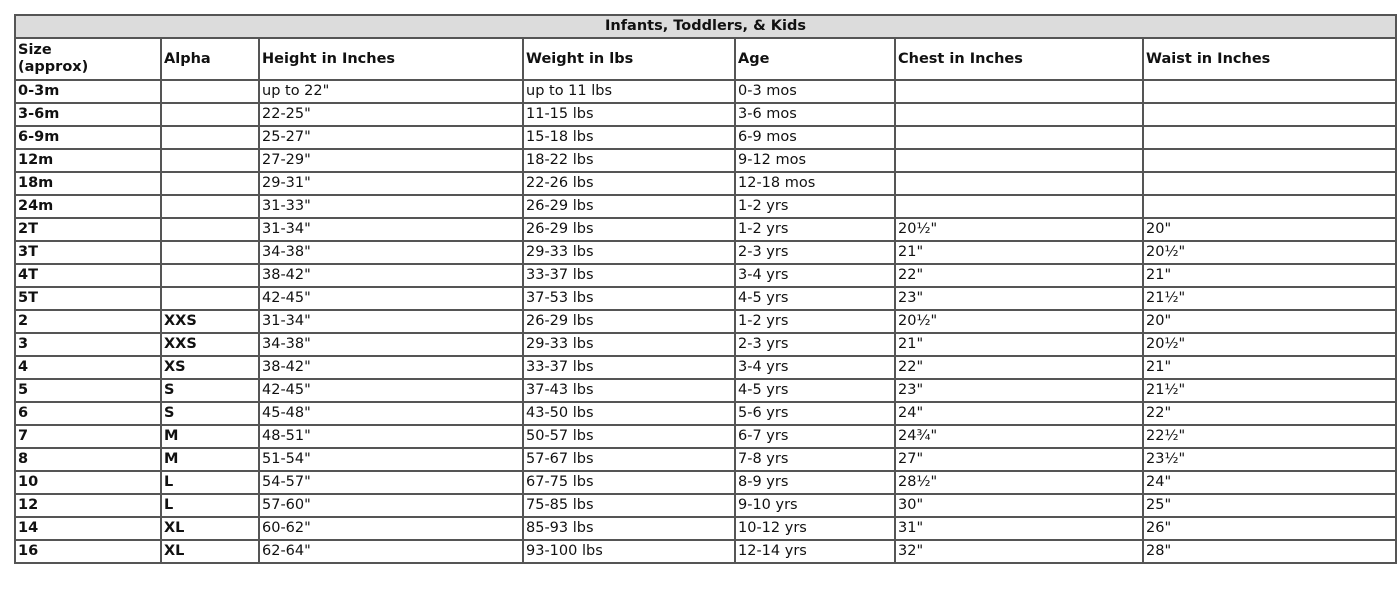  What do you see at coordinates (210, 436) in the screenshot?
I see `cell-alpha: M` at bounding box center [210, 436].